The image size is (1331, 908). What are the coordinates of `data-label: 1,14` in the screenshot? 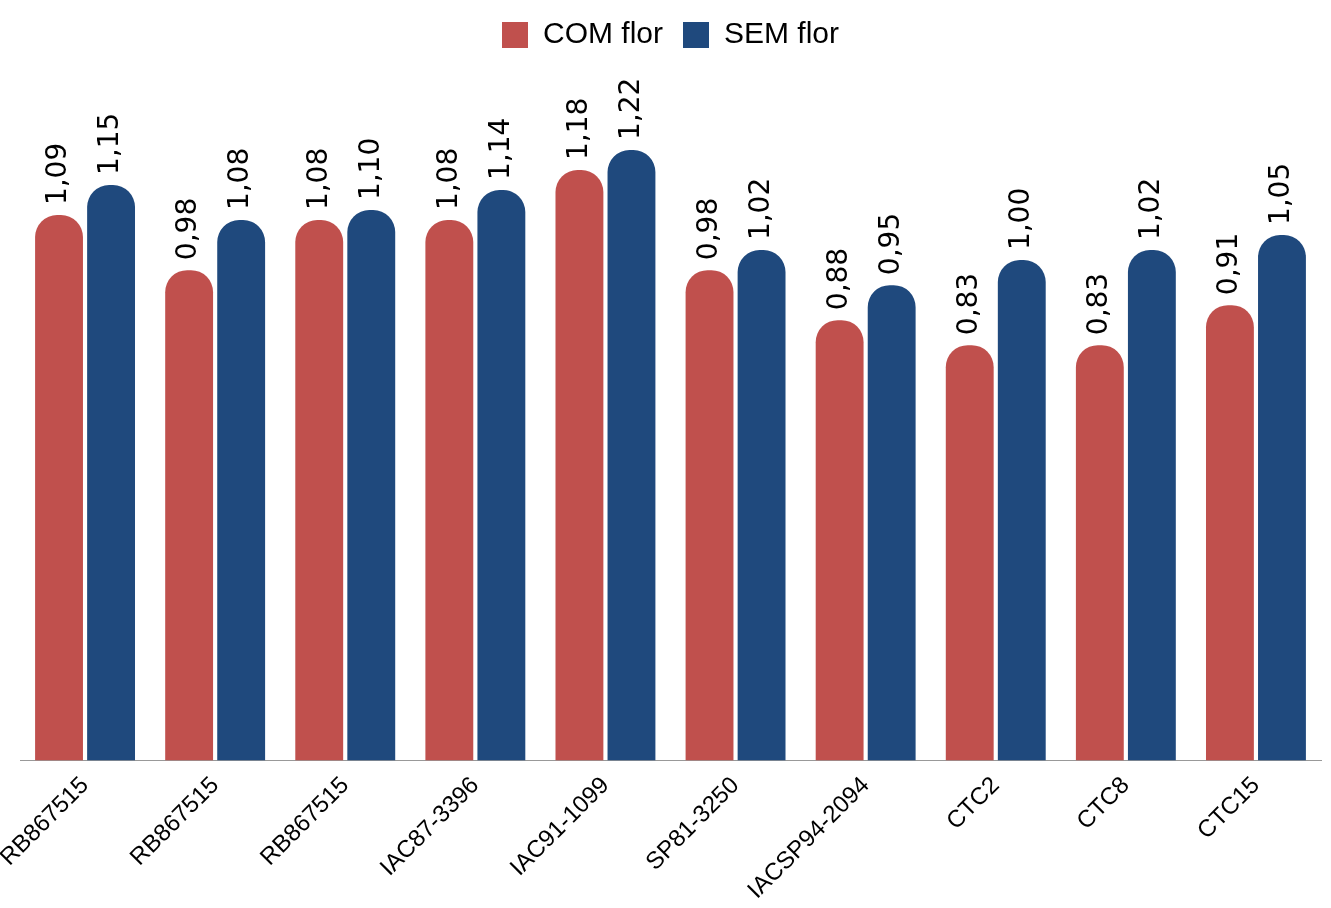 It's located at (499, 149).